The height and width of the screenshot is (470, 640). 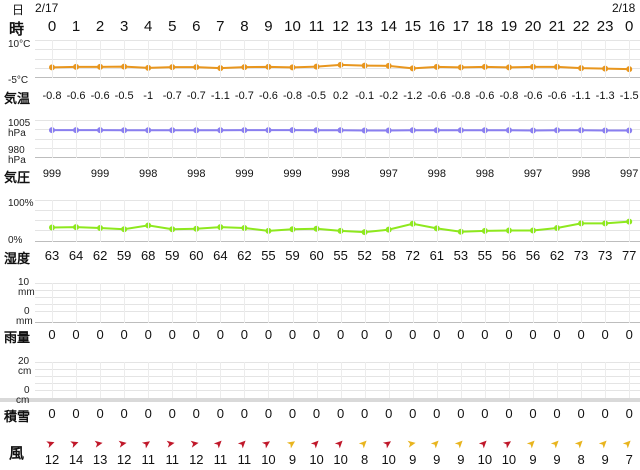 I want to click on humidity-value: 59, so click(x=292, y=255).